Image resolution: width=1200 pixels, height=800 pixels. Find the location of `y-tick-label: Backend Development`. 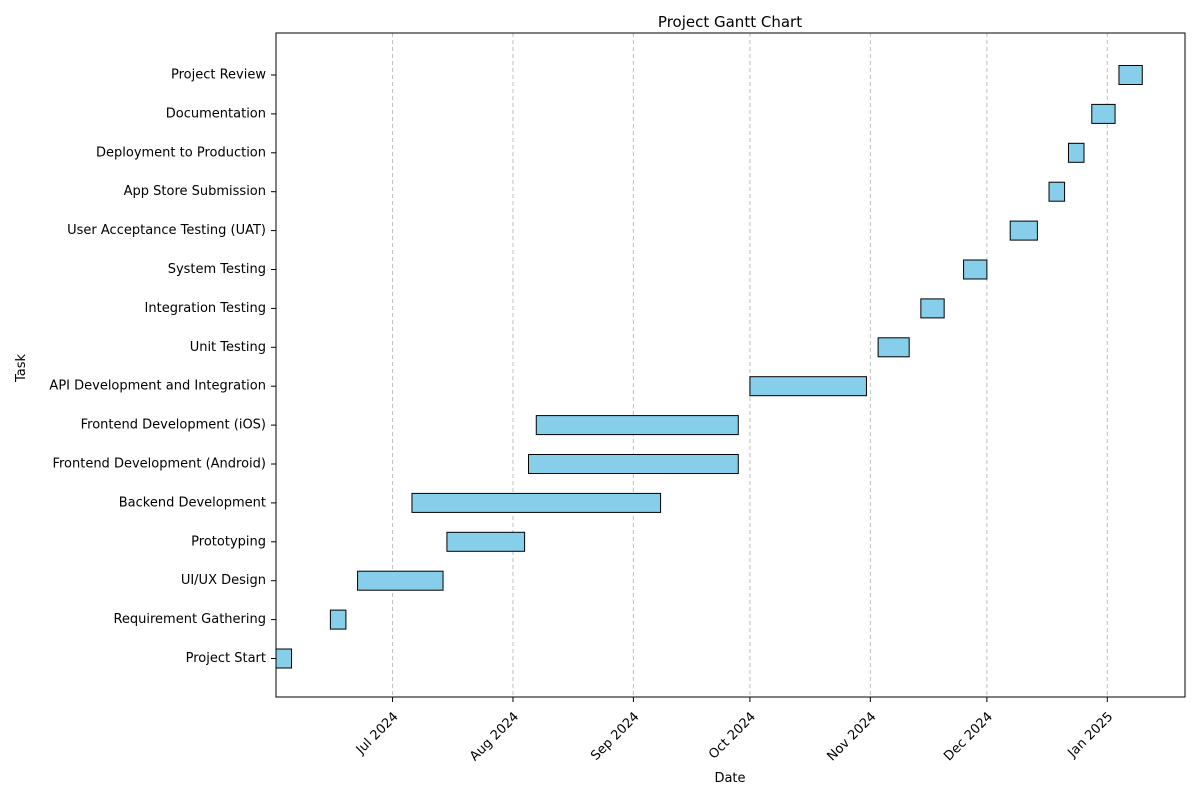

y-tick-label: Backend Development is located at coordinates (192, 502).